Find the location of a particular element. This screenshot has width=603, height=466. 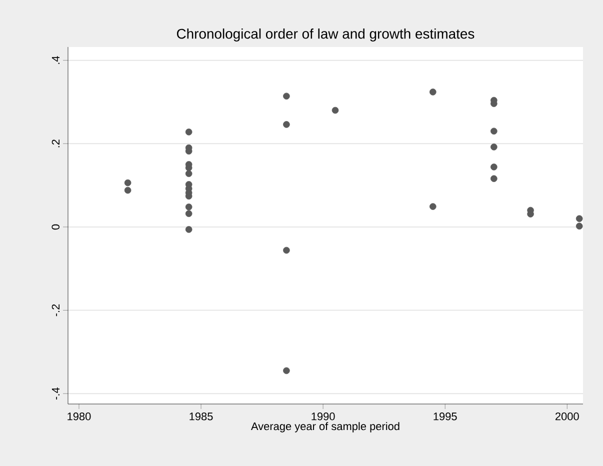

x-tick-label: 1985 is located at coordinates (201, 416).